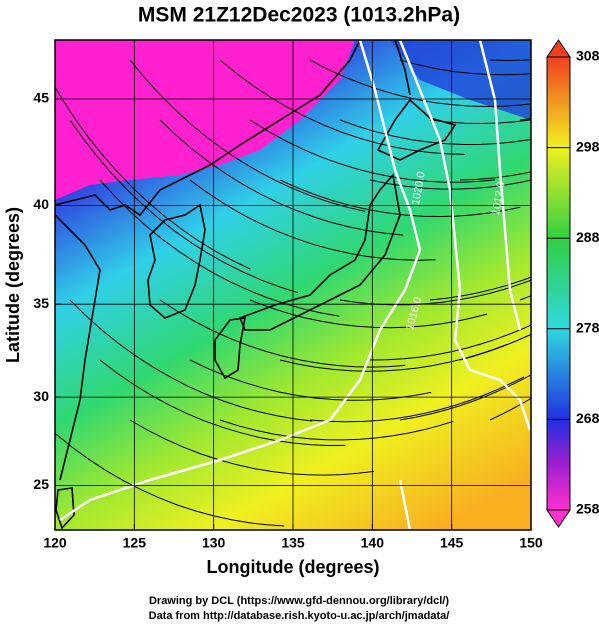  Describe the element at coordinates (452, 543) in the screenshot. I see `x-tick-label: 145` at that location.